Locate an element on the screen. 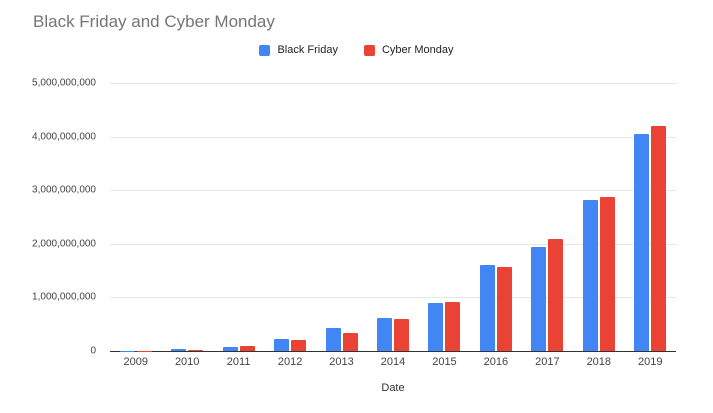 The height and width of the screenshot is (413, 713). bar-group-2009 is located at coordinates (135, 217).